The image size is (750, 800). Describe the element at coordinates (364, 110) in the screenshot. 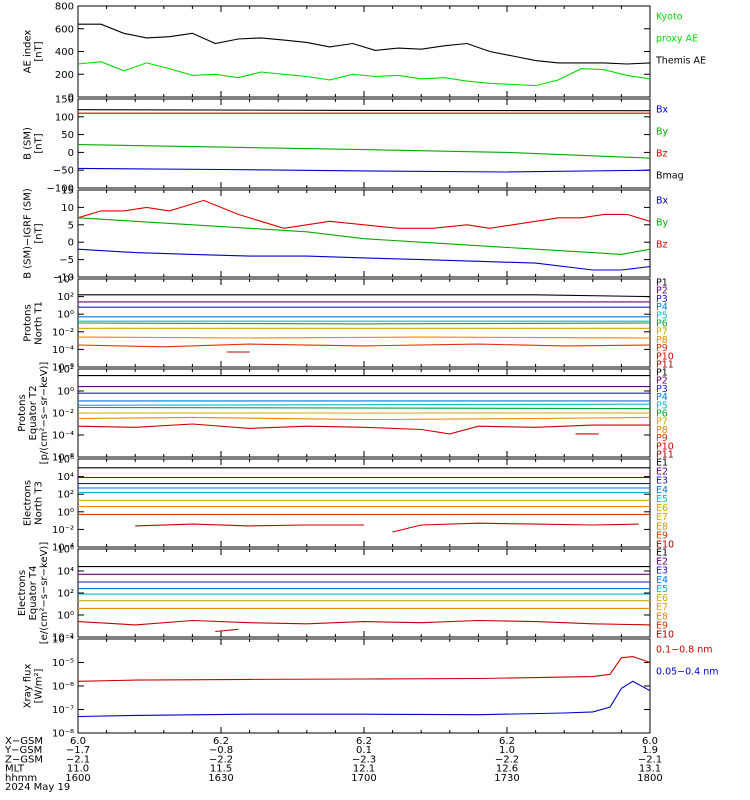

I see `series-line-bmag` at that location.